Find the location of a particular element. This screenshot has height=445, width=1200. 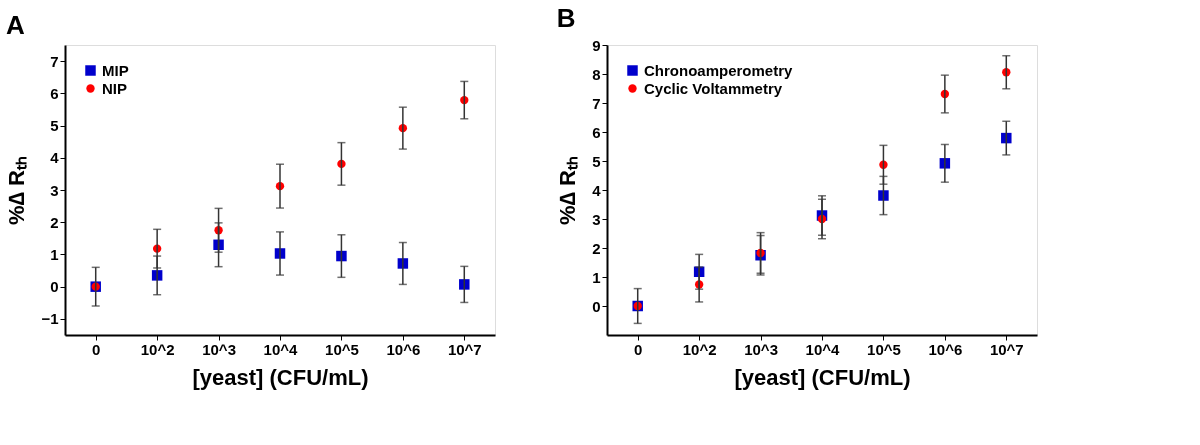

chart-title: A is located at coordinates (15, 25).